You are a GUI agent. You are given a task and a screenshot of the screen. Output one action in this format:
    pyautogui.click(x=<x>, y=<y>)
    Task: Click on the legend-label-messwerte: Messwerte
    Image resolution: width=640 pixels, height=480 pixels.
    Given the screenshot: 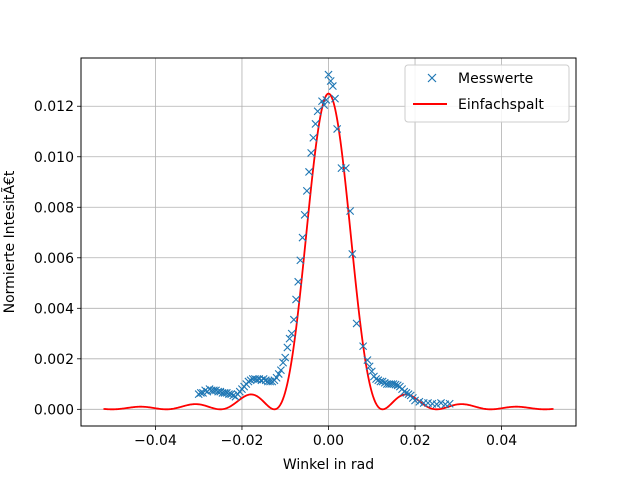 What is the action you would take?
    pyautogui.click(x=495, y=79)
    